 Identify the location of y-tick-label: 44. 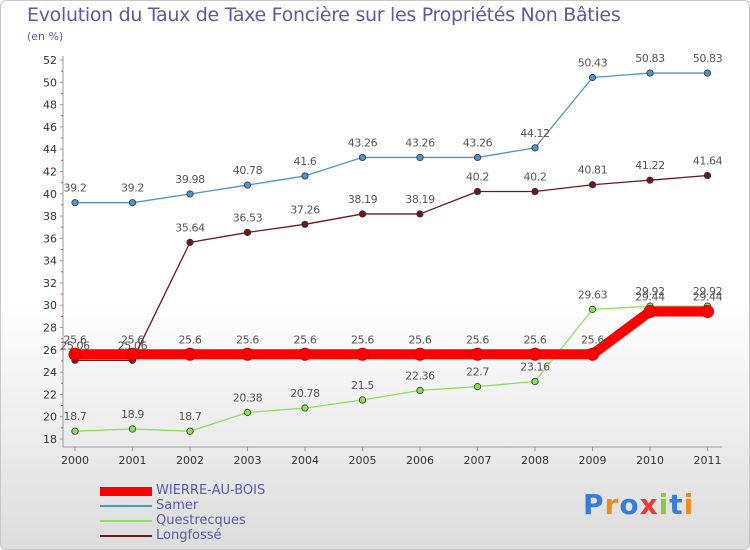
(50, 149).